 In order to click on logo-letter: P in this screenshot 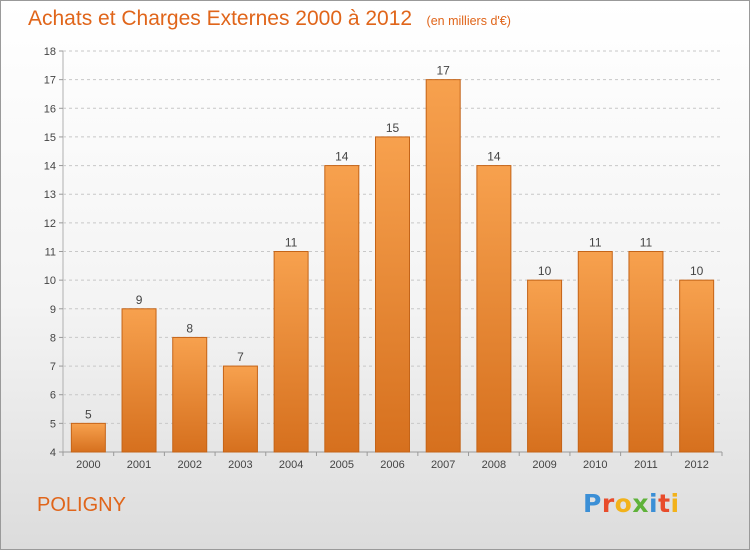, I will do `click(592, 503)`.